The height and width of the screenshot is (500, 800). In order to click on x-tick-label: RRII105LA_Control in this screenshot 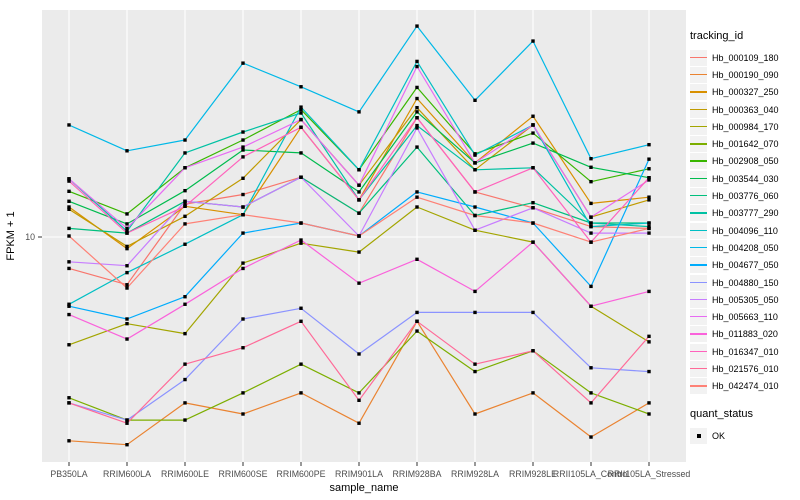, I will do `click(591, 474)`.